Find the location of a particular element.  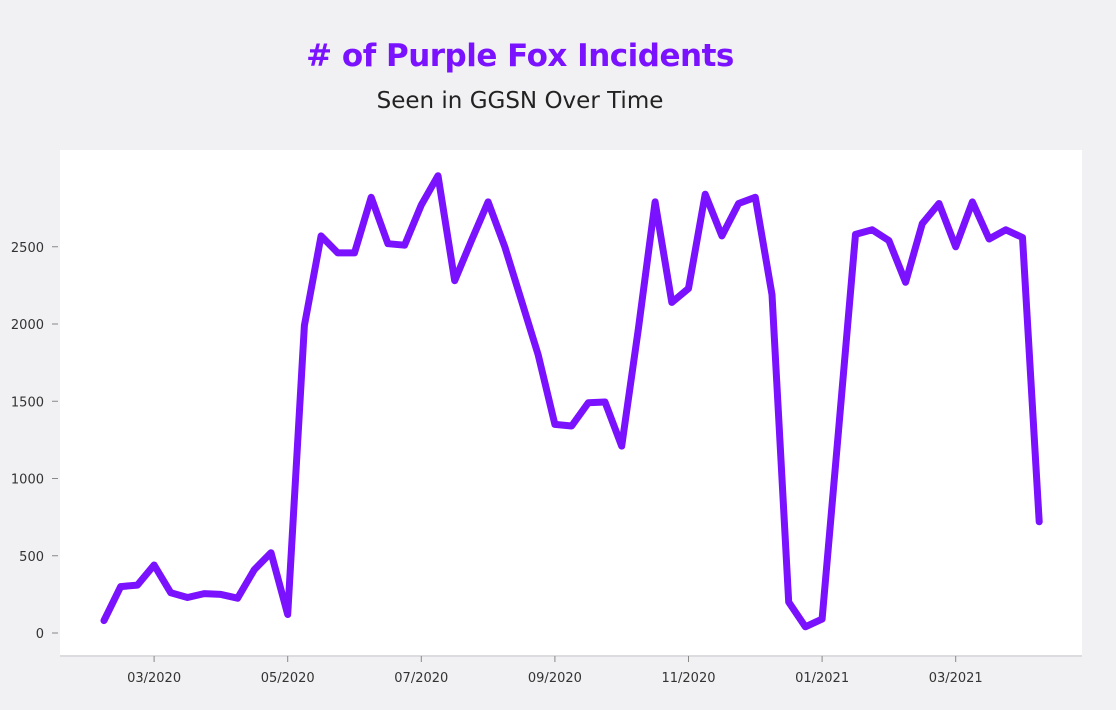

x-tick-label: 05/2020 is located at coordinates (288, 678).